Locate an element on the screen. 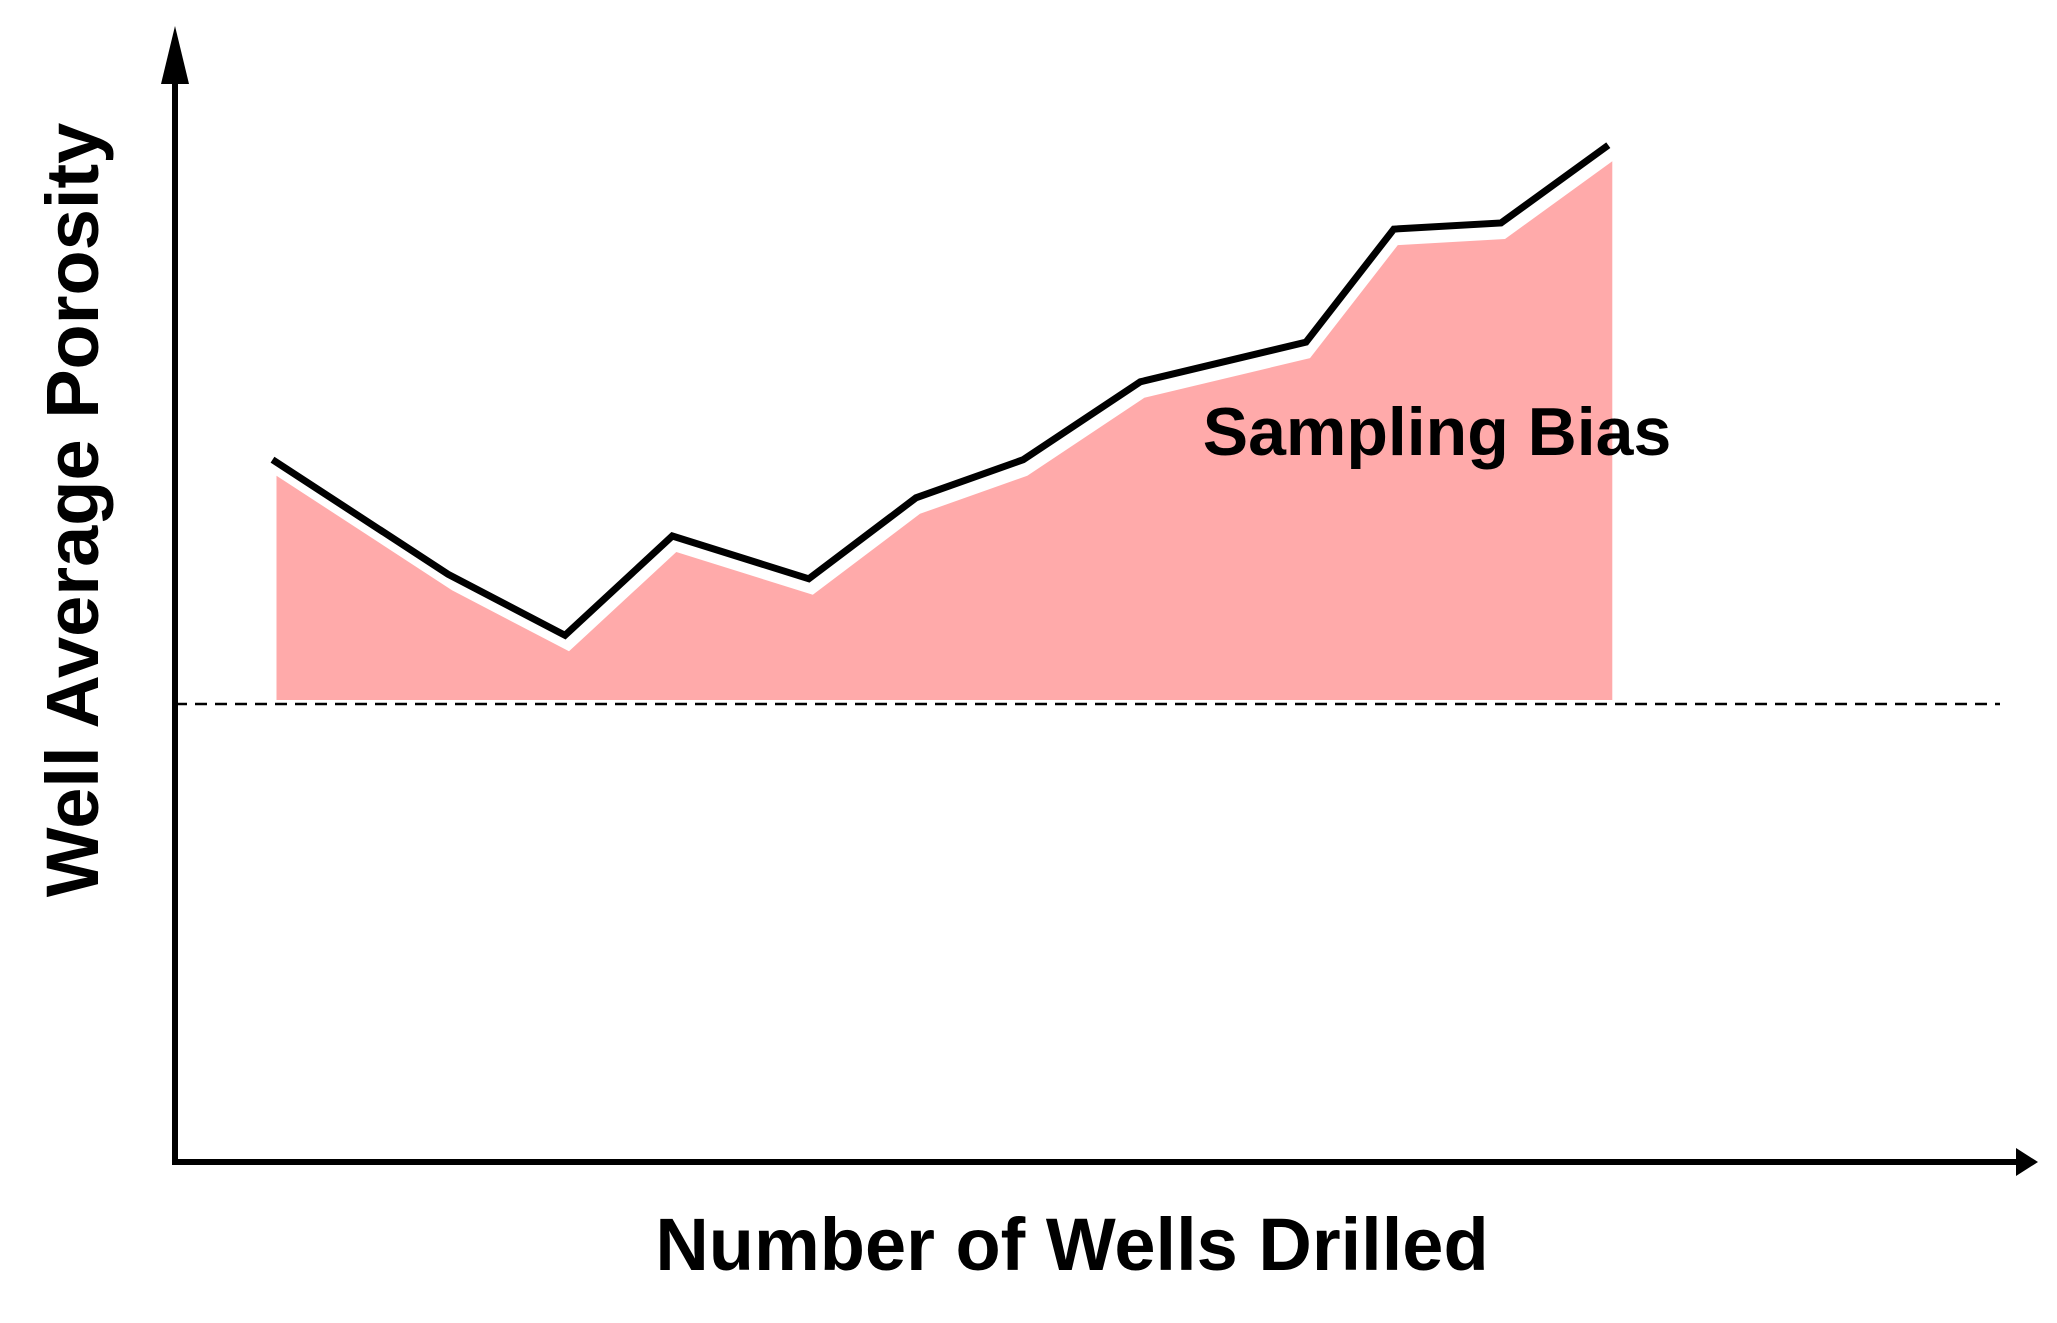  sampling-bias-annotation: Sampling Bias is located at coordinates (1437, 432).